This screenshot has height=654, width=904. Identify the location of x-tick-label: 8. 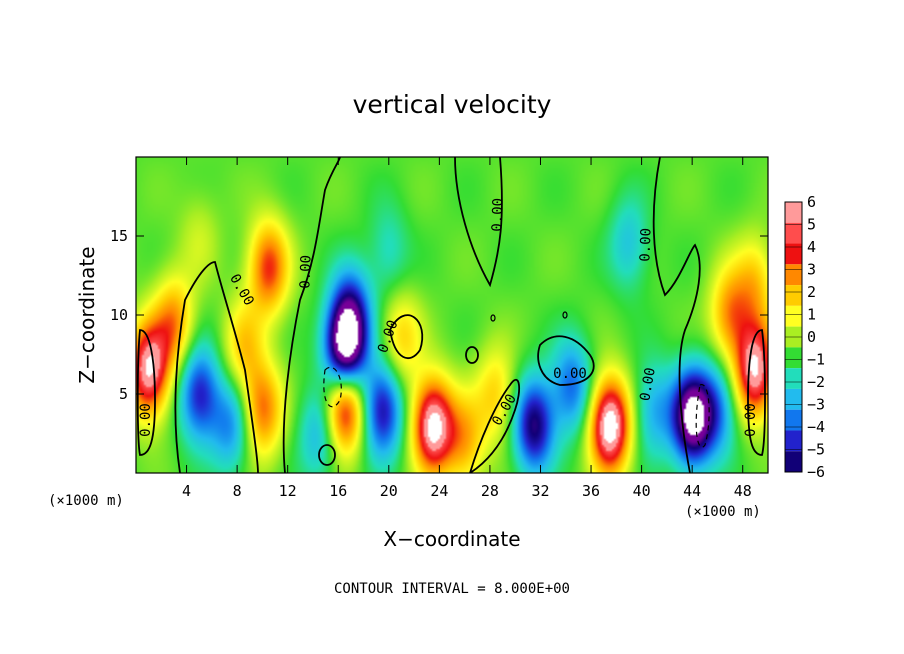
(237, 491).